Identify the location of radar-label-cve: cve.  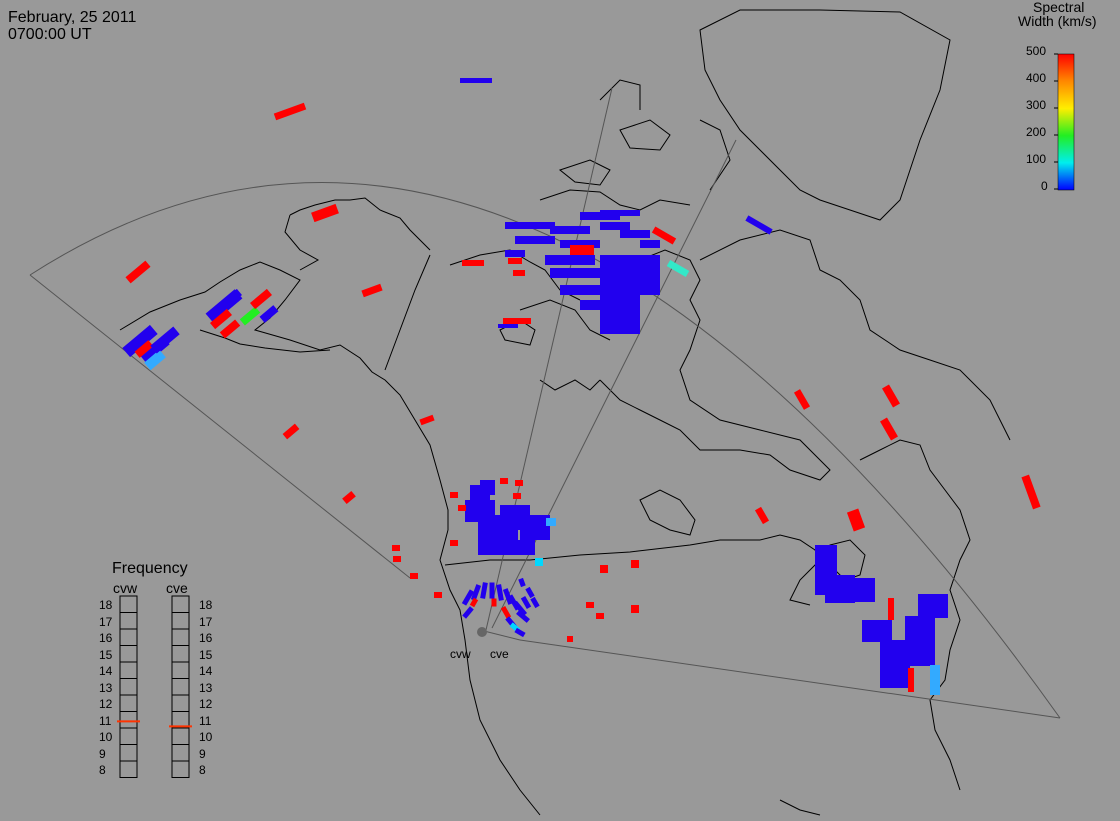
(499, 654).